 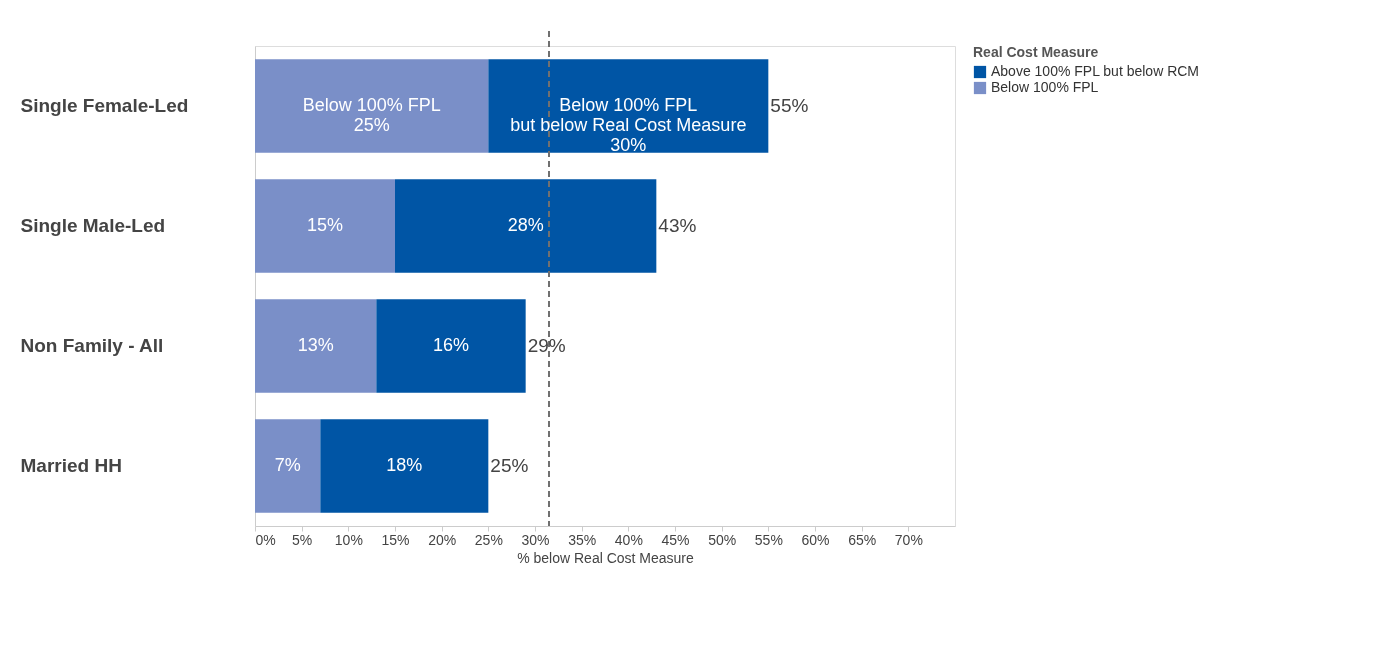 I want to click on data-label: 16%, so click(x=451, y=345).